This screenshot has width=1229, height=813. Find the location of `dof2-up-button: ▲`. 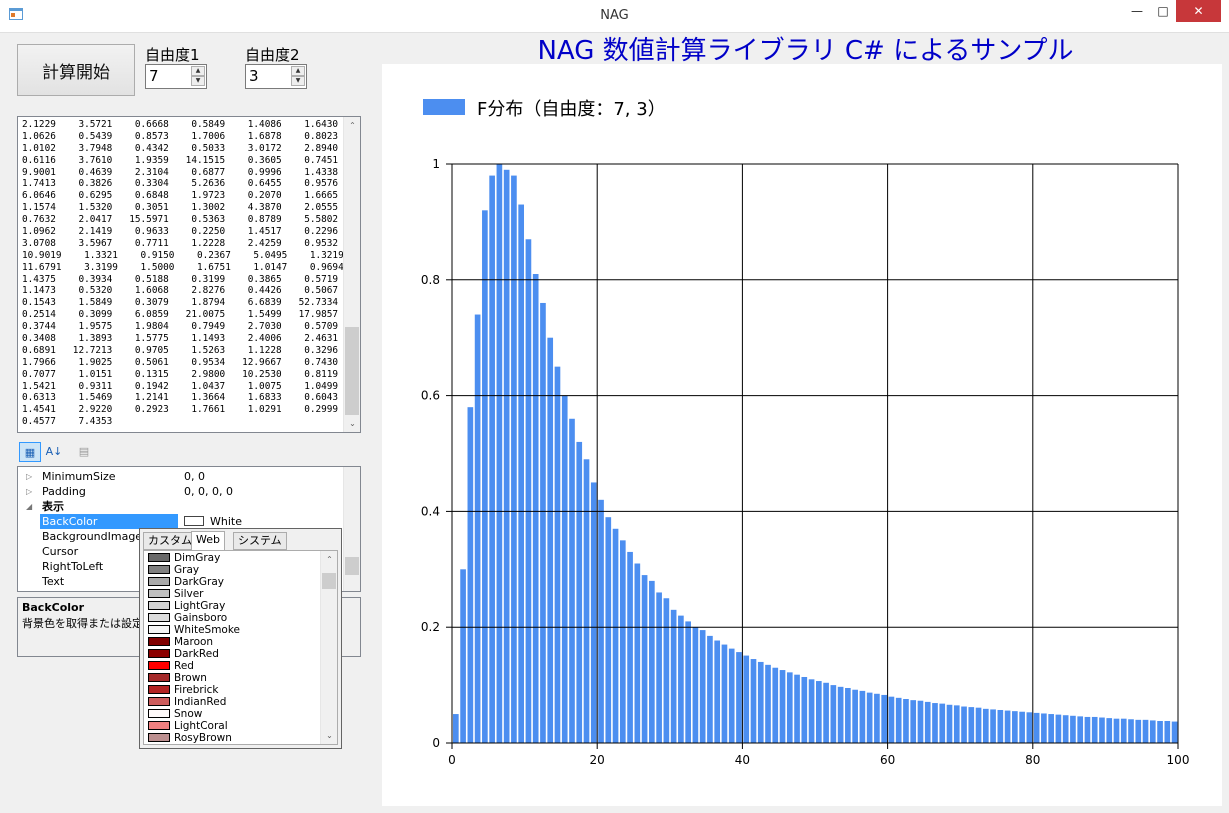

dof2-up-button: ▲ is located at coordinates (298, 71).